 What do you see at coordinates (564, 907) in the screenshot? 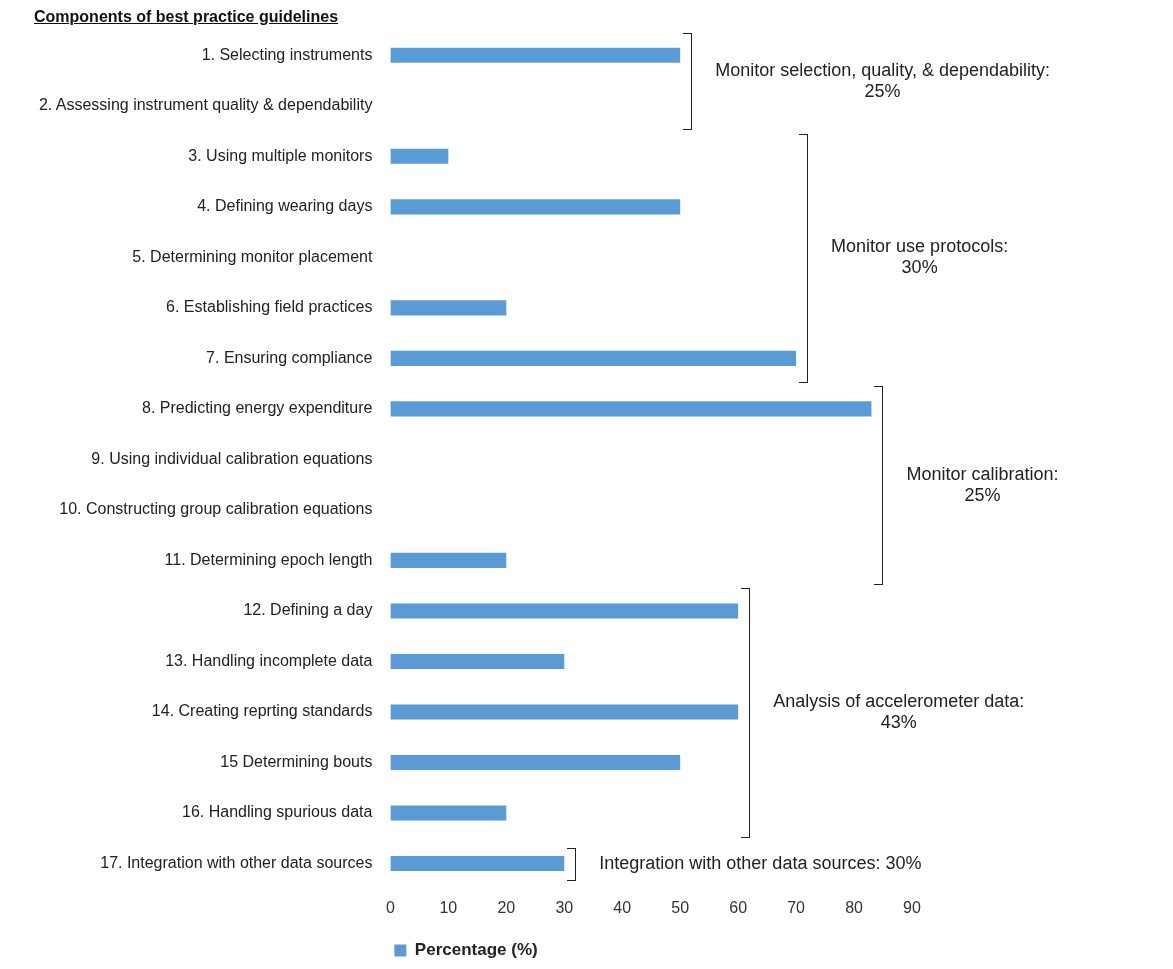
I see `x-tick-label: 30` at bounding box center [564, 907].